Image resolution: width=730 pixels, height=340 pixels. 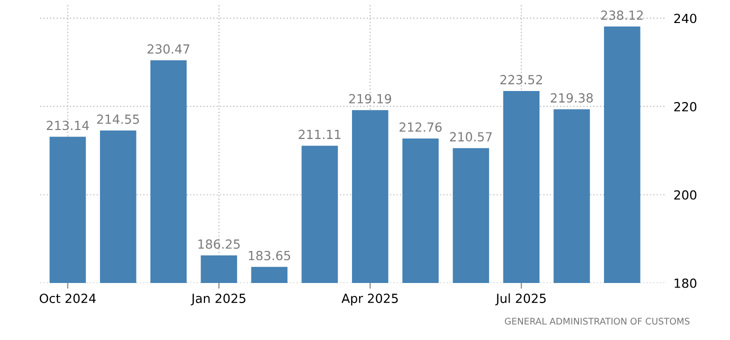 I want to click on data-label: 238.12, so click(x=622, y=15).